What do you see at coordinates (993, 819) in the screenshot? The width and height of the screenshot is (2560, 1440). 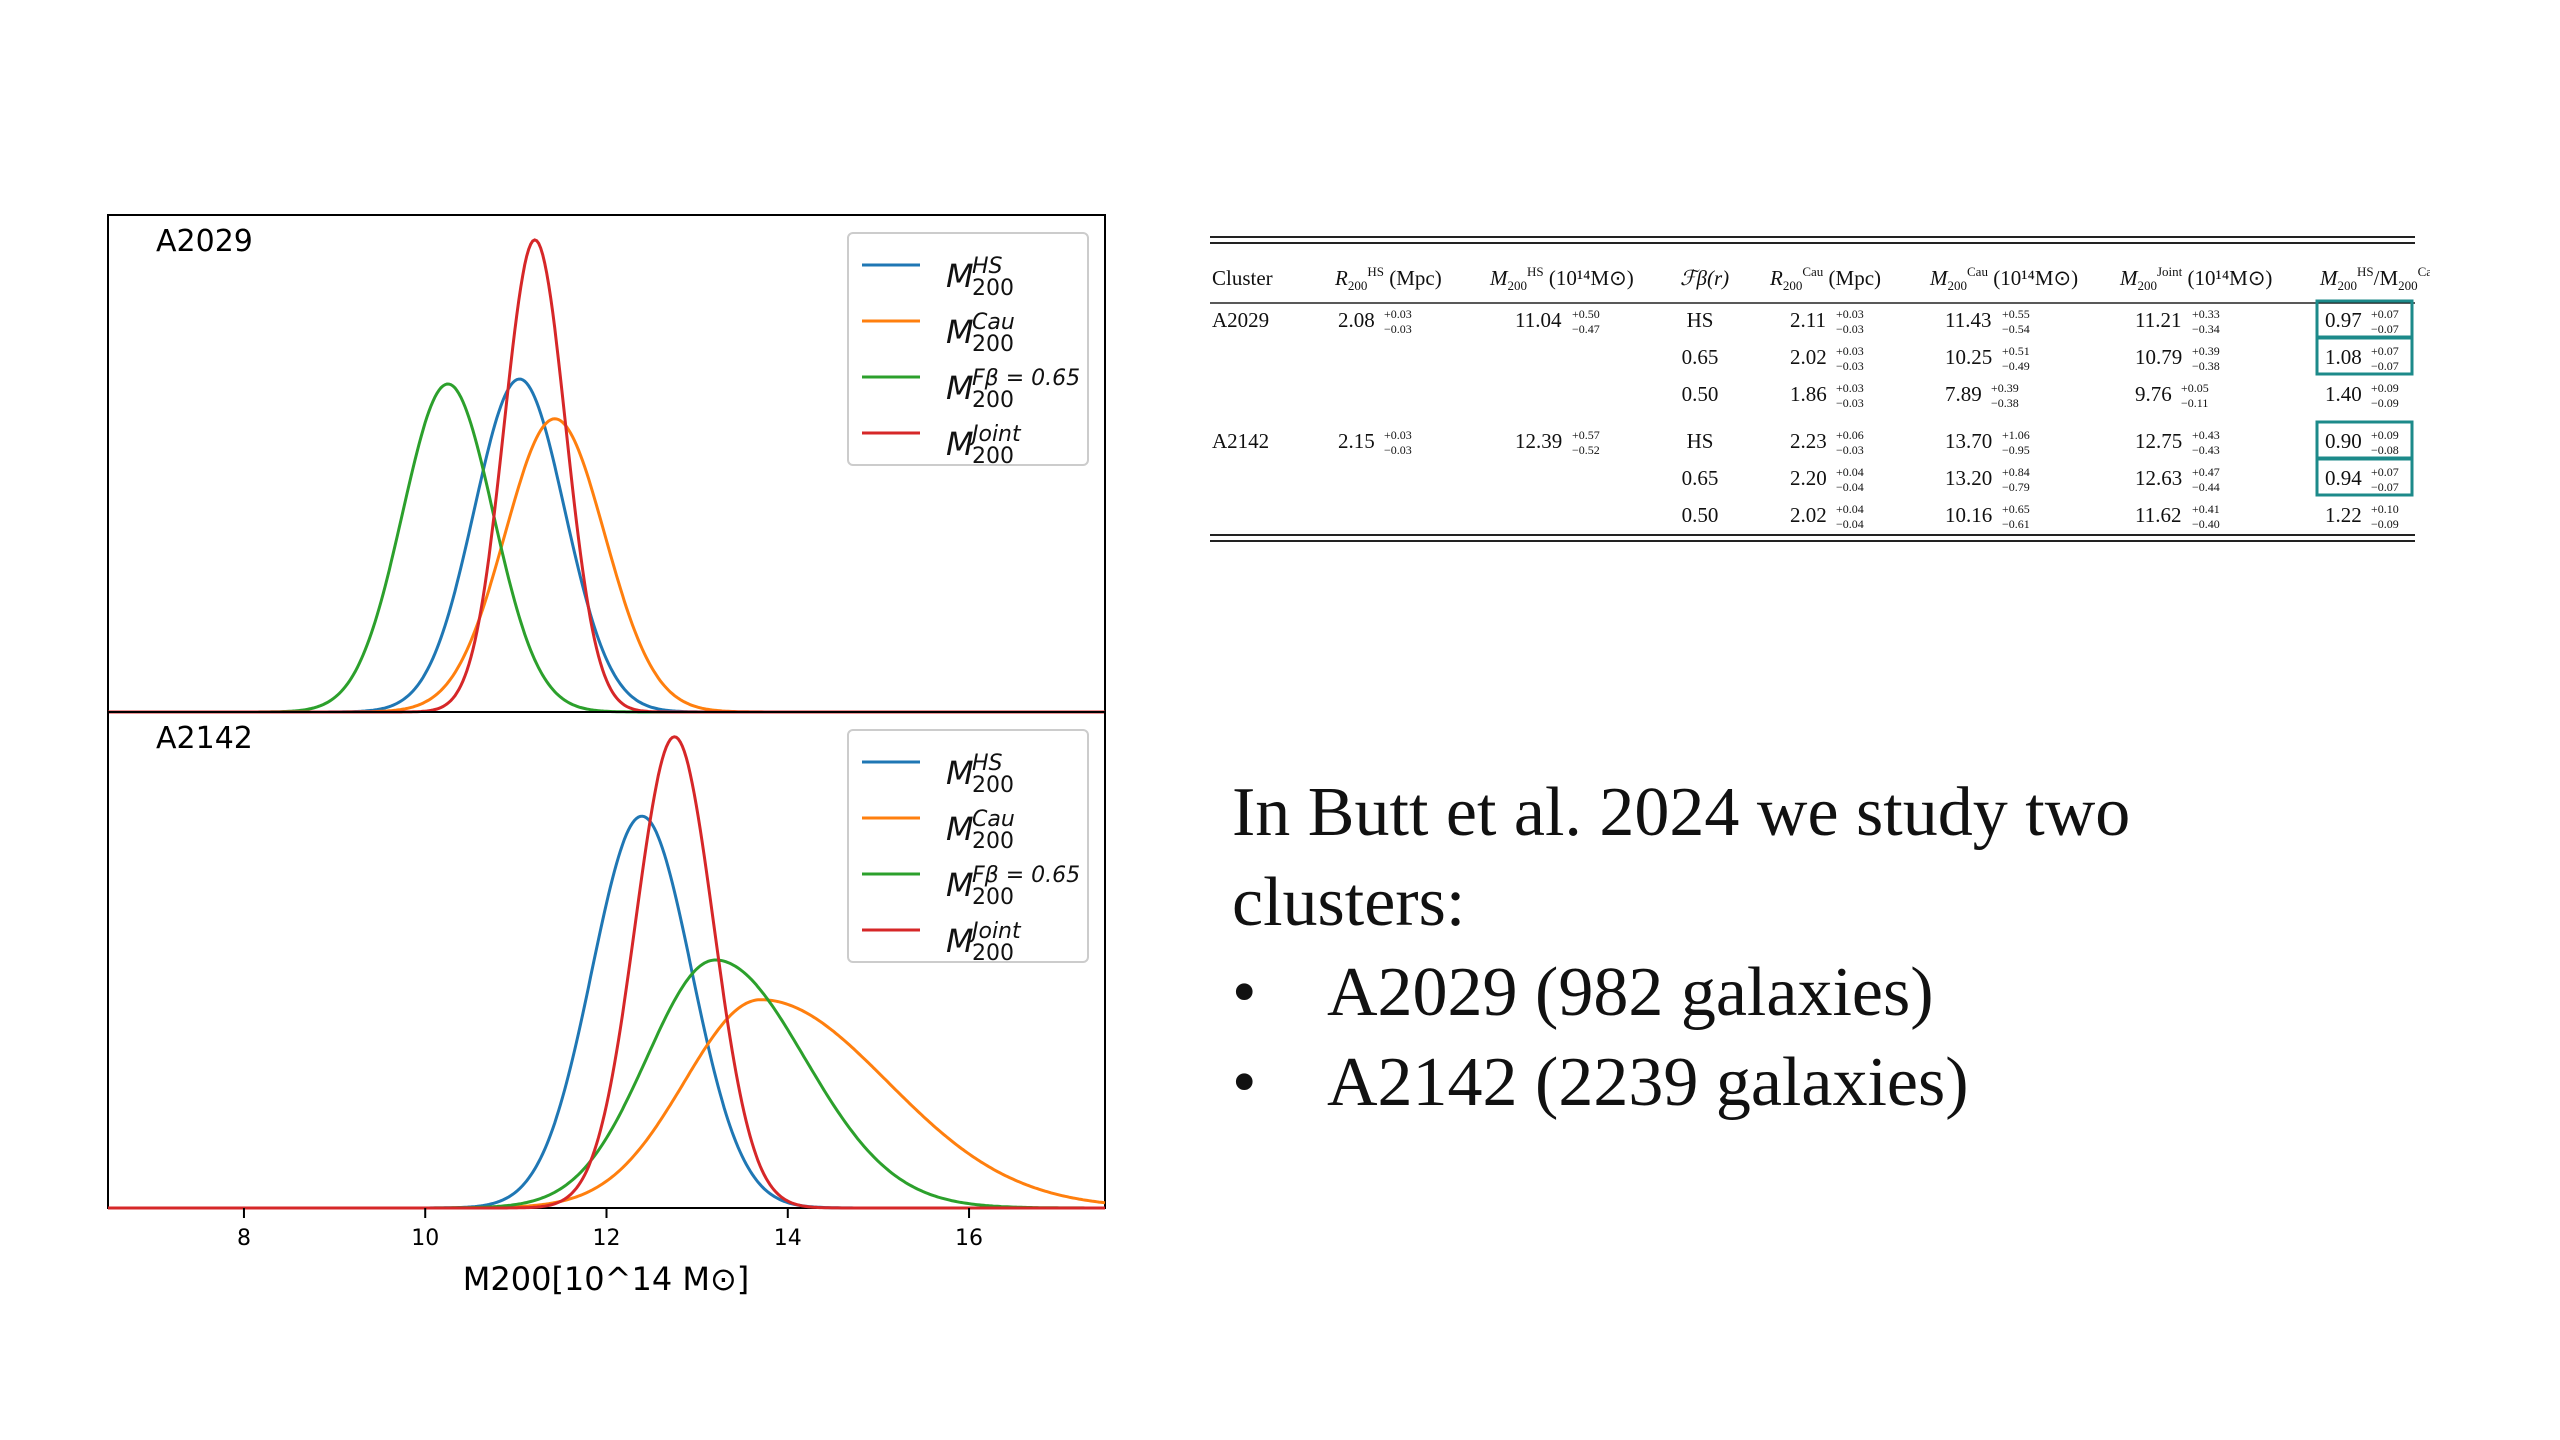 I see `legend-superscript-part: Cau` at bounding box center [993, 819].